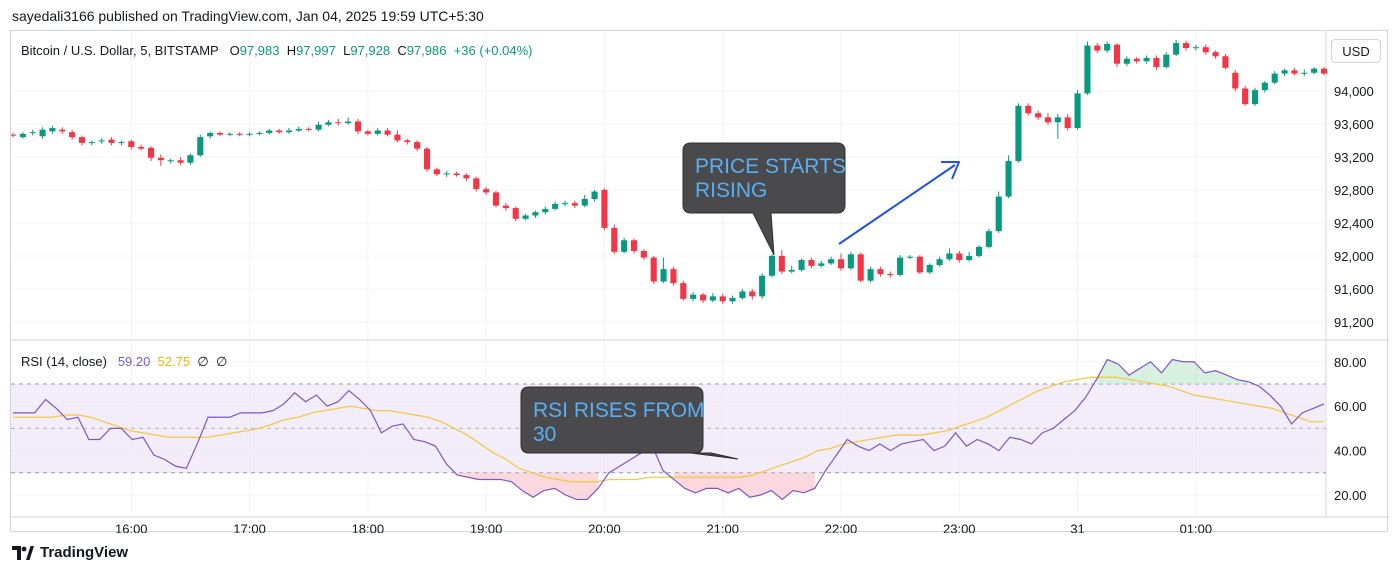 The image size is (1400, 574). What do you see at coordinates (1354, 190) in the screenshot?
I see `price-axis-label: 92,800` at bounding box center [1354, 190].